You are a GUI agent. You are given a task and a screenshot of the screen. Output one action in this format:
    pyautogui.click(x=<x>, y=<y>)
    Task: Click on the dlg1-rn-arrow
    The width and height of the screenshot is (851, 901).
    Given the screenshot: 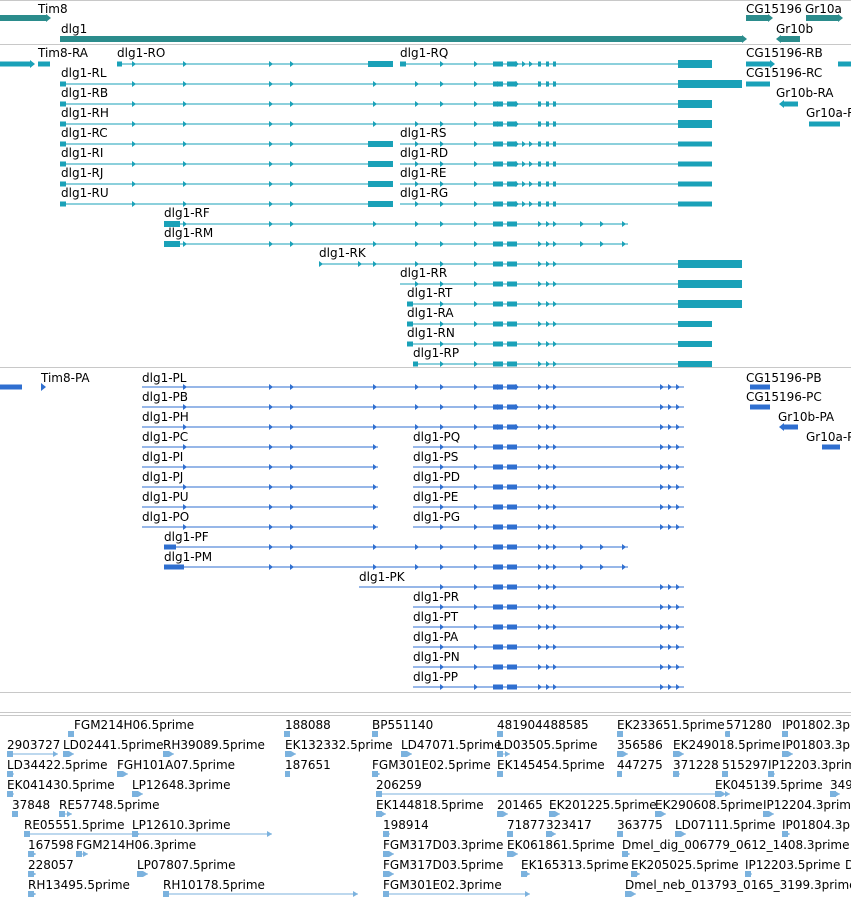 What is the action you would take?
    pyautogui.click(x=540, y=344)
    